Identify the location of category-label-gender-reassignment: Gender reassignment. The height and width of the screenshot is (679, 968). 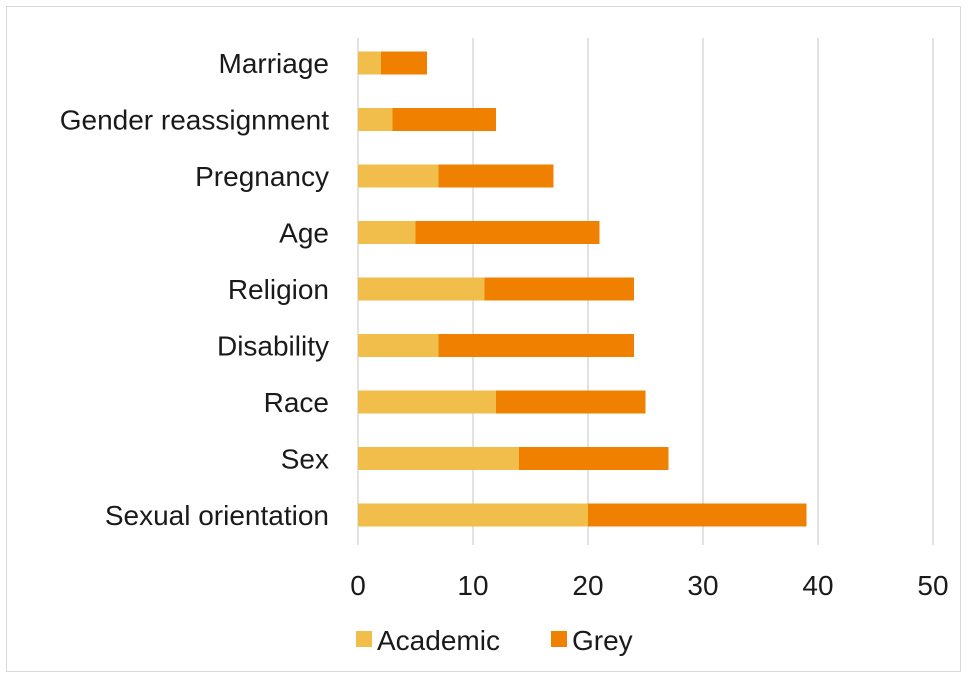
(194, 120).